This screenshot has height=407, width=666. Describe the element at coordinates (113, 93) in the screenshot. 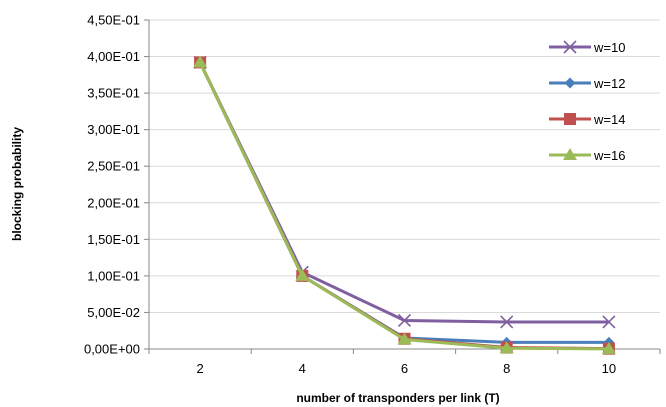

I see `y-tick-label: 3,50E-01` at that location.